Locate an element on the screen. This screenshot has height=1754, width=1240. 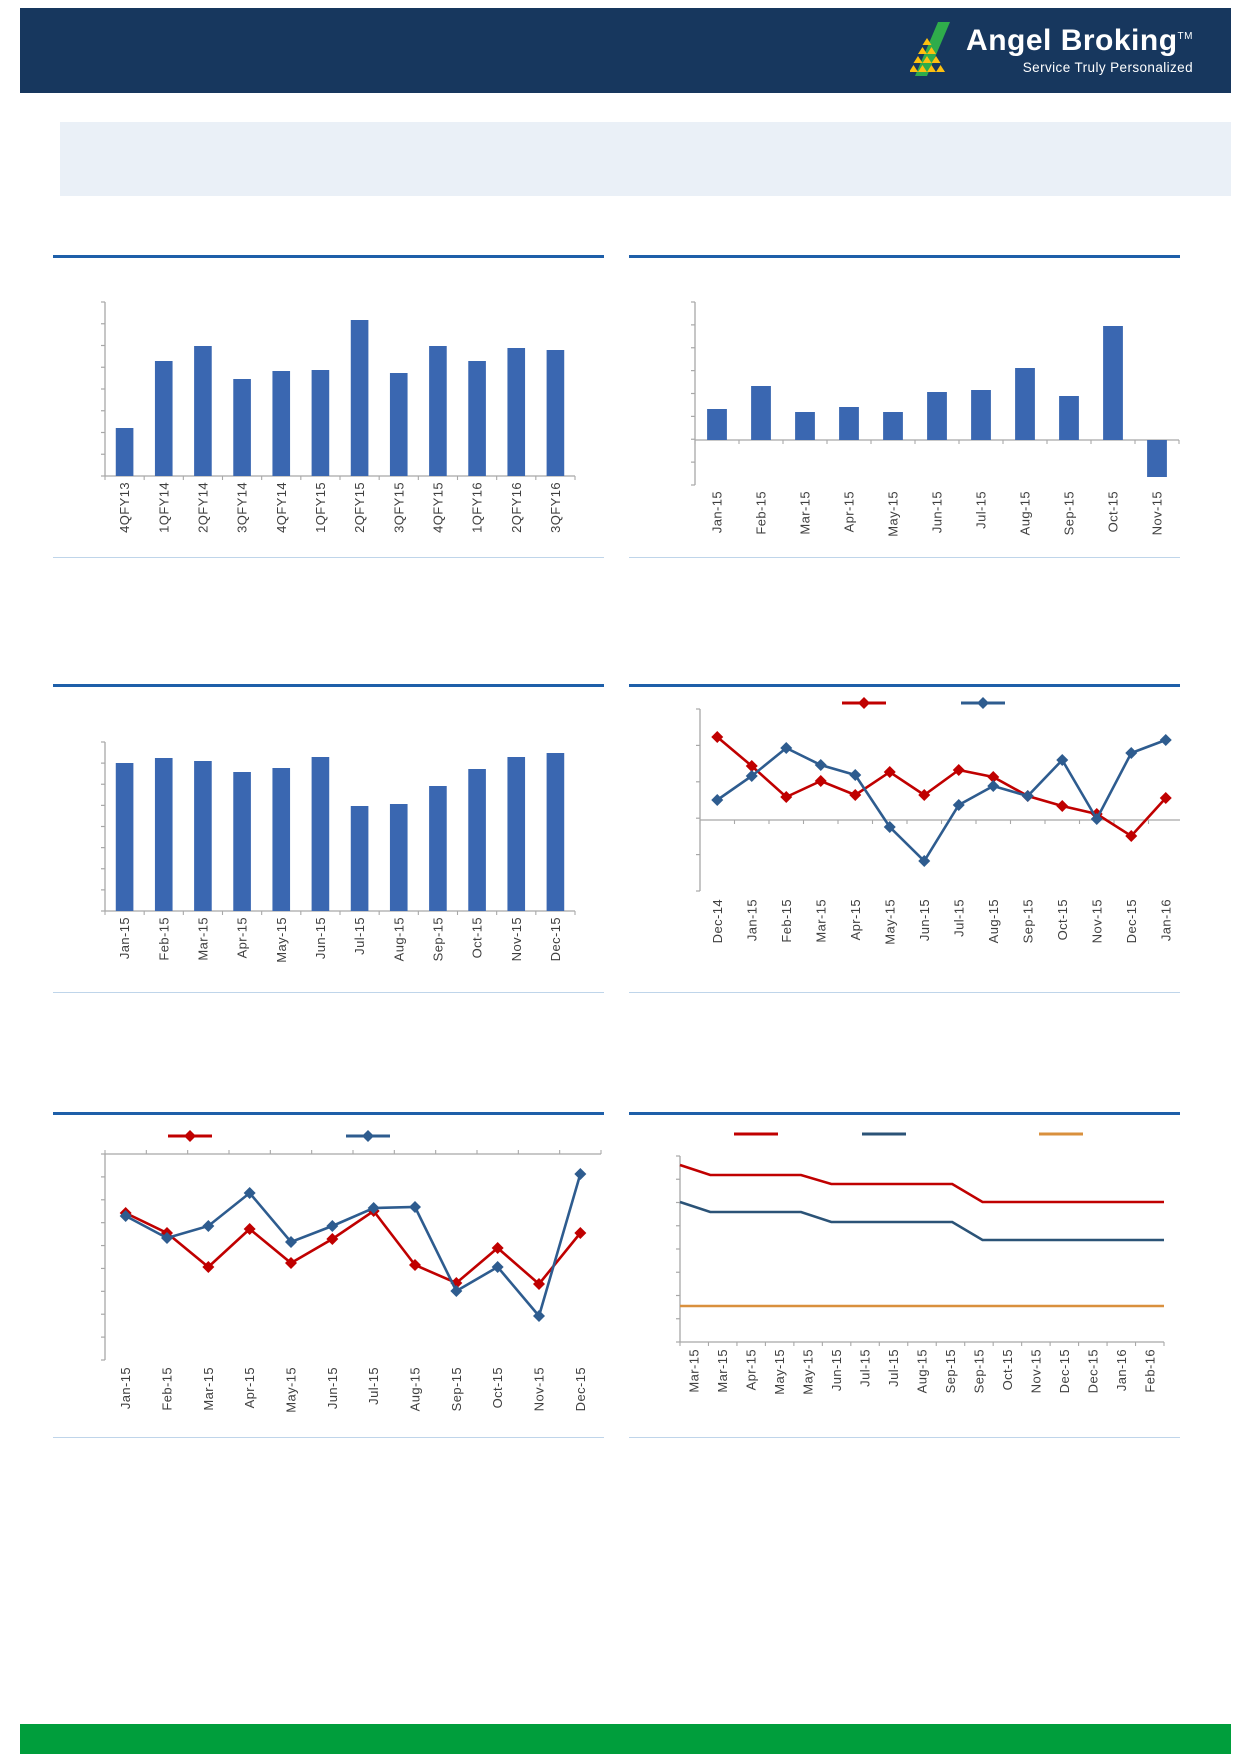
x-axis-label: 3QFY15 is located at coordinates (398, 507).